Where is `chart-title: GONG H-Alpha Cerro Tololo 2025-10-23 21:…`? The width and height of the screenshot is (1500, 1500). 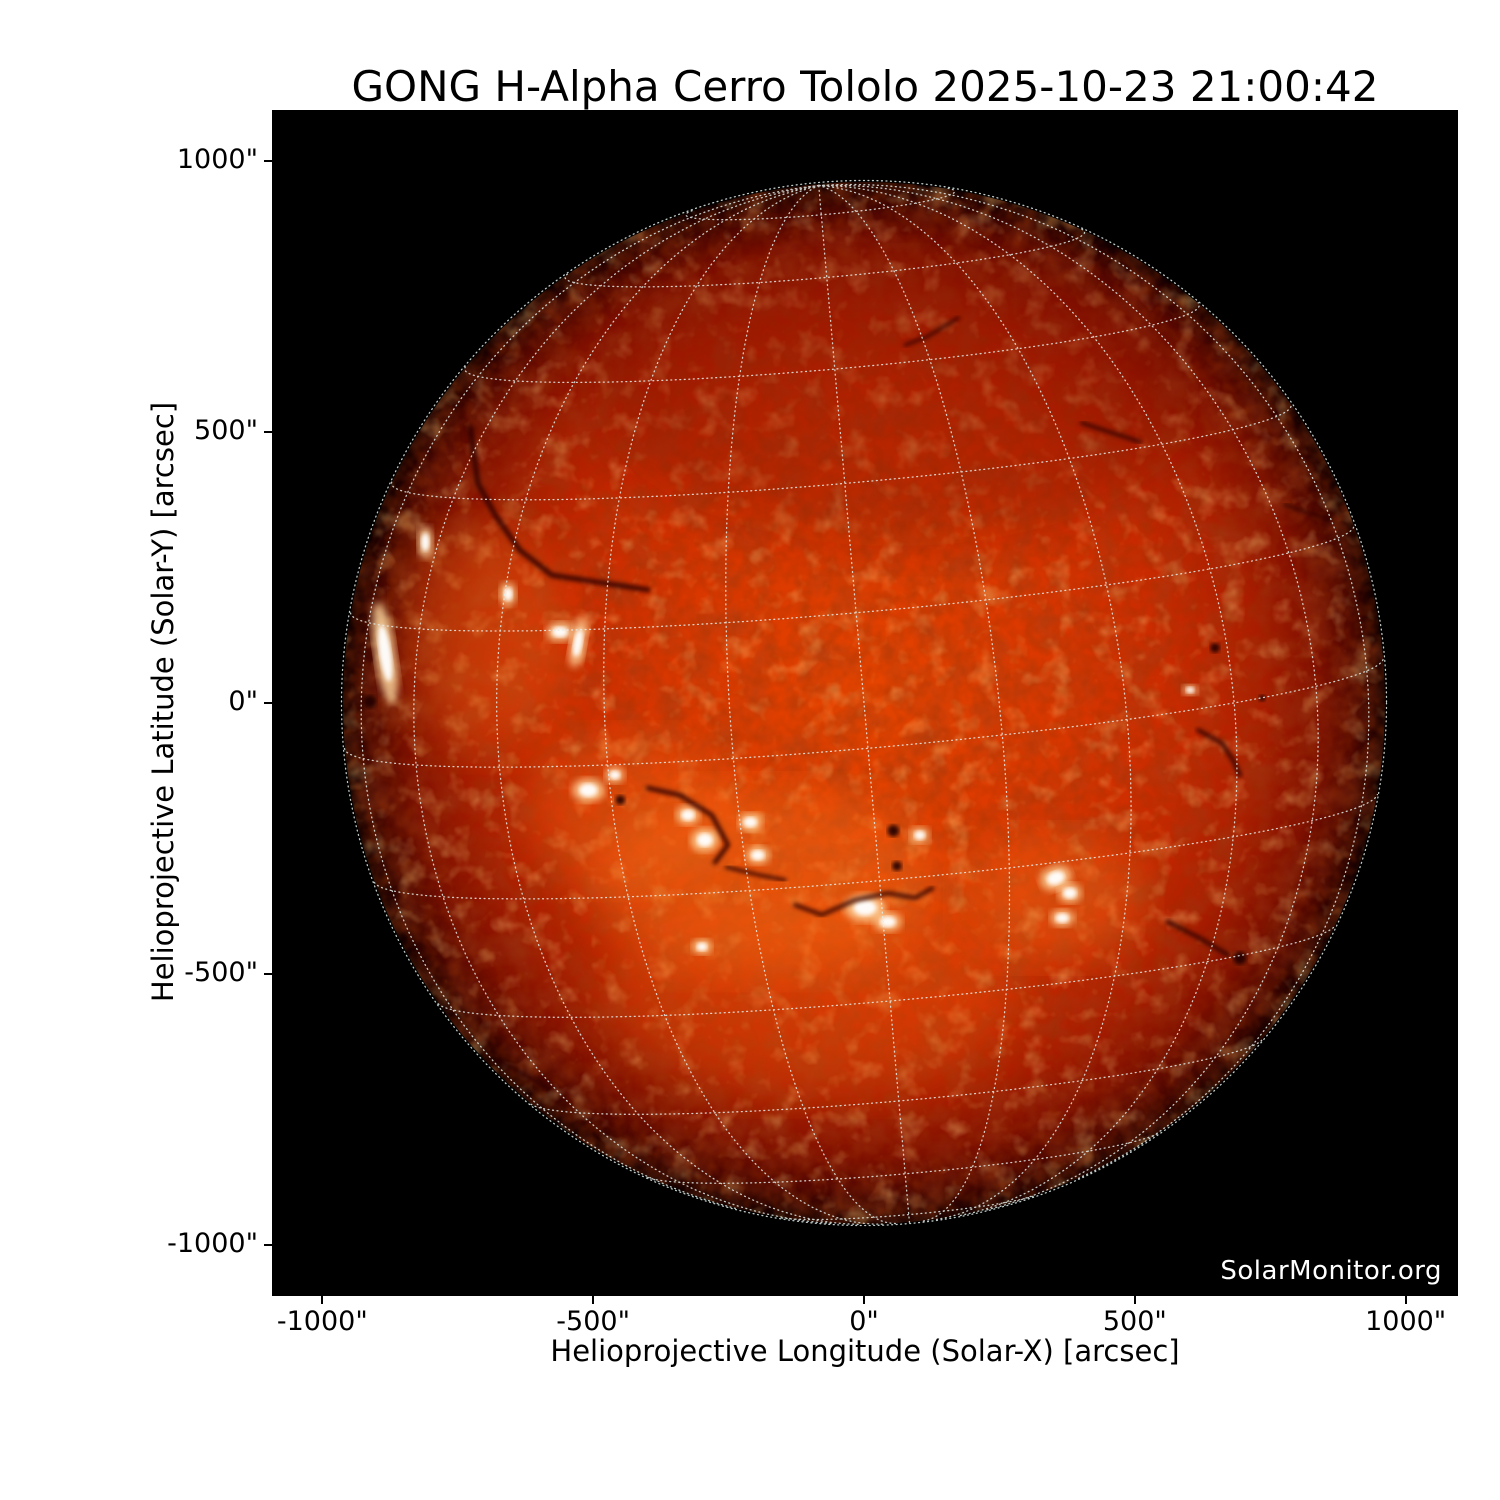 chart-title: GONG H-Alpha Cerro Tololo 2025-10-23 21:… is located at coordinates (865, 86).